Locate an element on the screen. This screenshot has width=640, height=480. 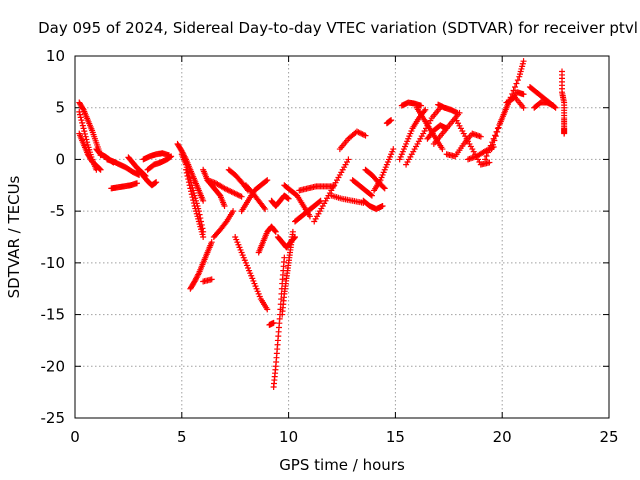
series-seg47 is located at coordinates (463, 145).